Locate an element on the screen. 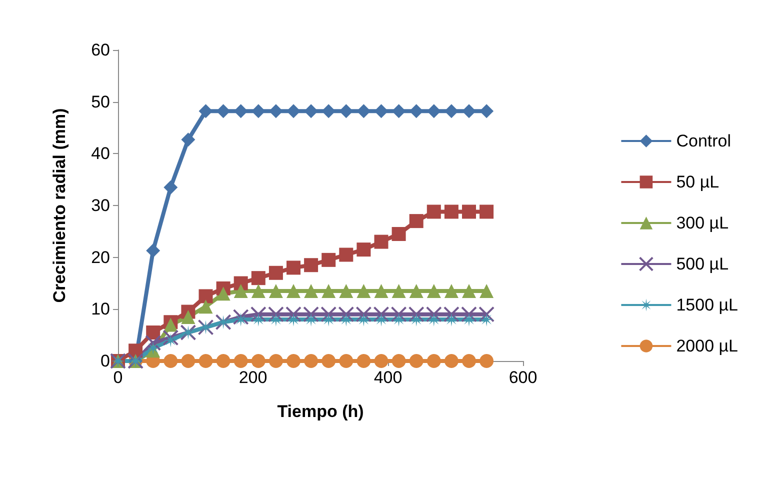 The width and height of the screenshot is (761, 487). y-tick-label: 60 is located at coordinates (100, 50).